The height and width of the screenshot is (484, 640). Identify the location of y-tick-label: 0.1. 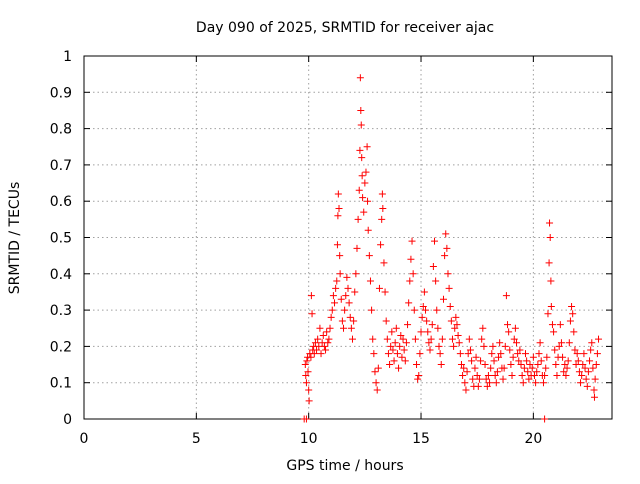
(61, 384).